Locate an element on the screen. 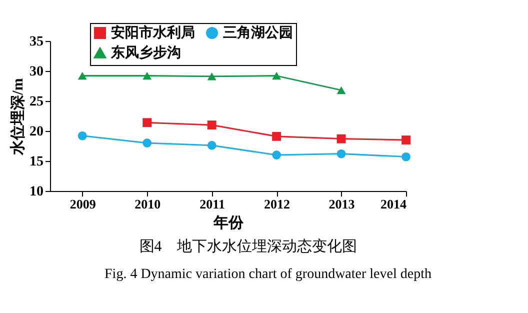 The height and width of the screenshot is (313, 528). y-tick-label: 30 is located at coordinates (37, 72).